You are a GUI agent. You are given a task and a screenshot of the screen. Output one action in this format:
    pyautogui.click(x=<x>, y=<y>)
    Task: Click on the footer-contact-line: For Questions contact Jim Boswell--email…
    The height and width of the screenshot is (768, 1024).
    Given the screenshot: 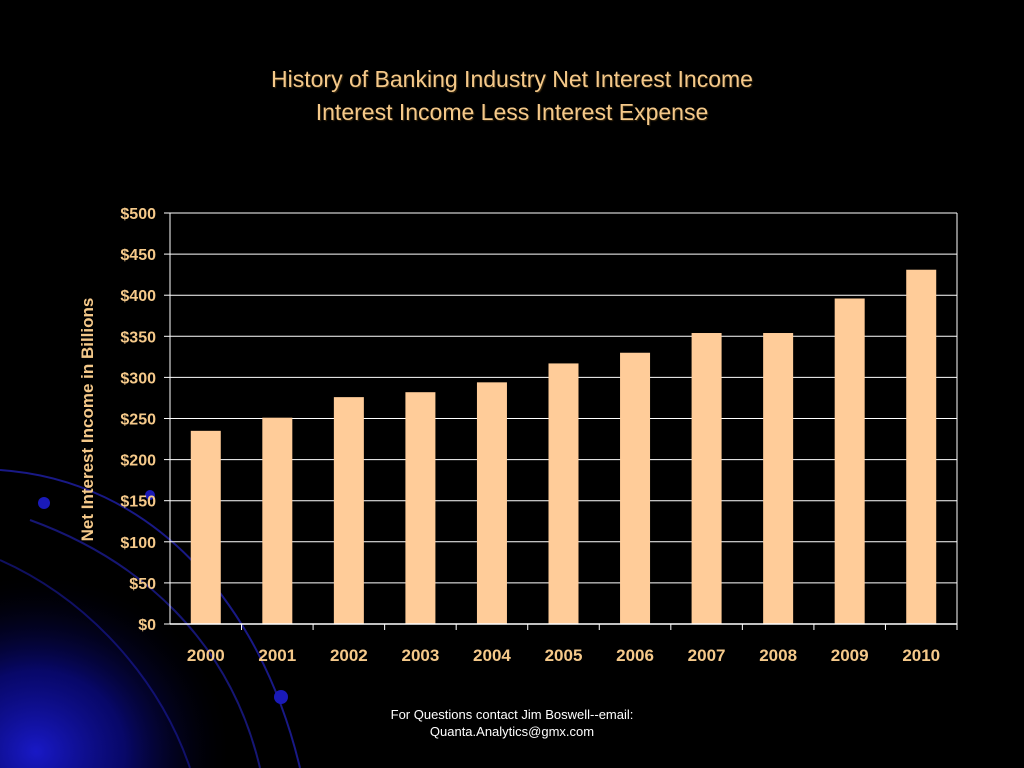 What is the action you would take?
    pyautogui.click(x=512, y=714)
    